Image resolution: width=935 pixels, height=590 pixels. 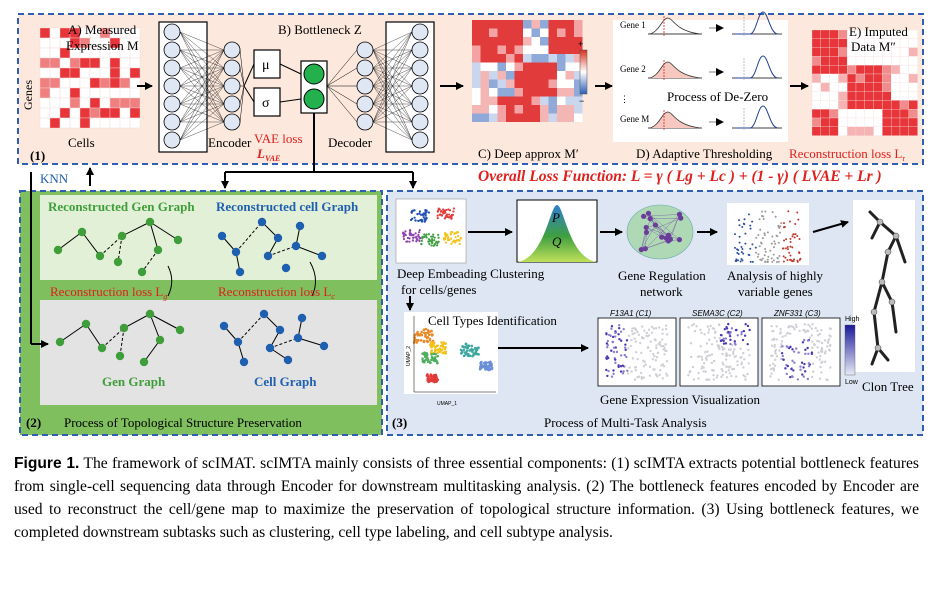 I want to click on genes-axis-label: Genes, so click(x=28, y=95).